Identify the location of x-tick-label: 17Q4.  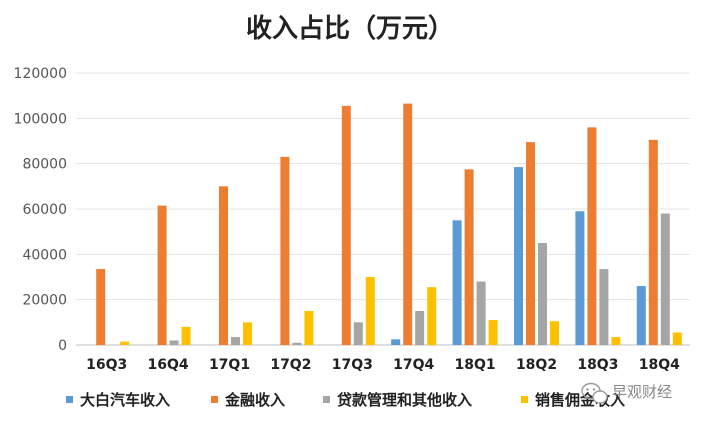
(413, 365).